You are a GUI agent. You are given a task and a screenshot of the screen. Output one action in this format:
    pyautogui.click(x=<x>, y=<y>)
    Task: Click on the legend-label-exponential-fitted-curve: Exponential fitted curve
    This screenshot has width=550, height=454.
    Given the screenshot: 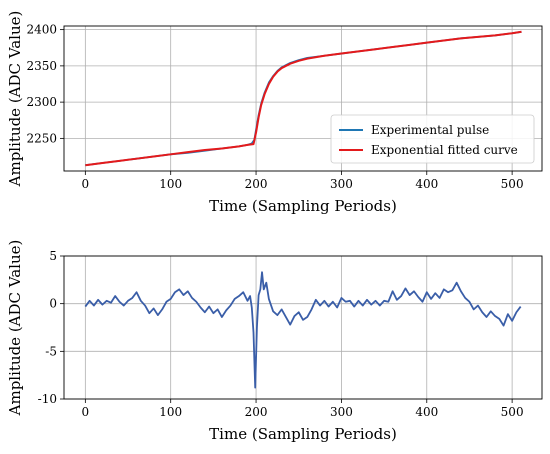 What is the action you would take?
    pyautogui.click(x=444, y=150)
    